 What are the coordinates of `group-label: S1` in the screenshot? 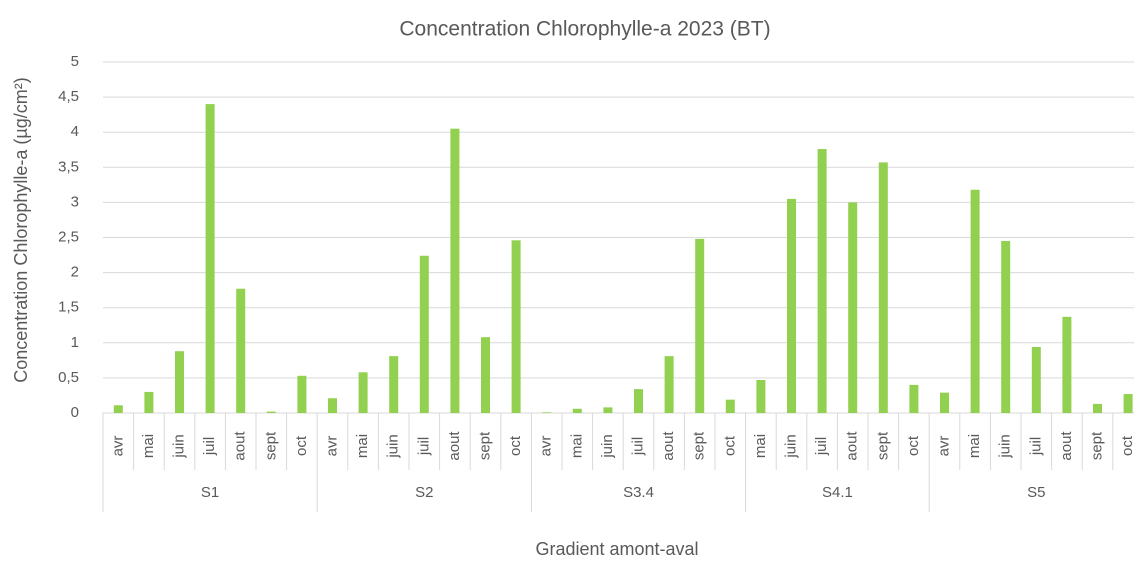 It's located at (210, 492).